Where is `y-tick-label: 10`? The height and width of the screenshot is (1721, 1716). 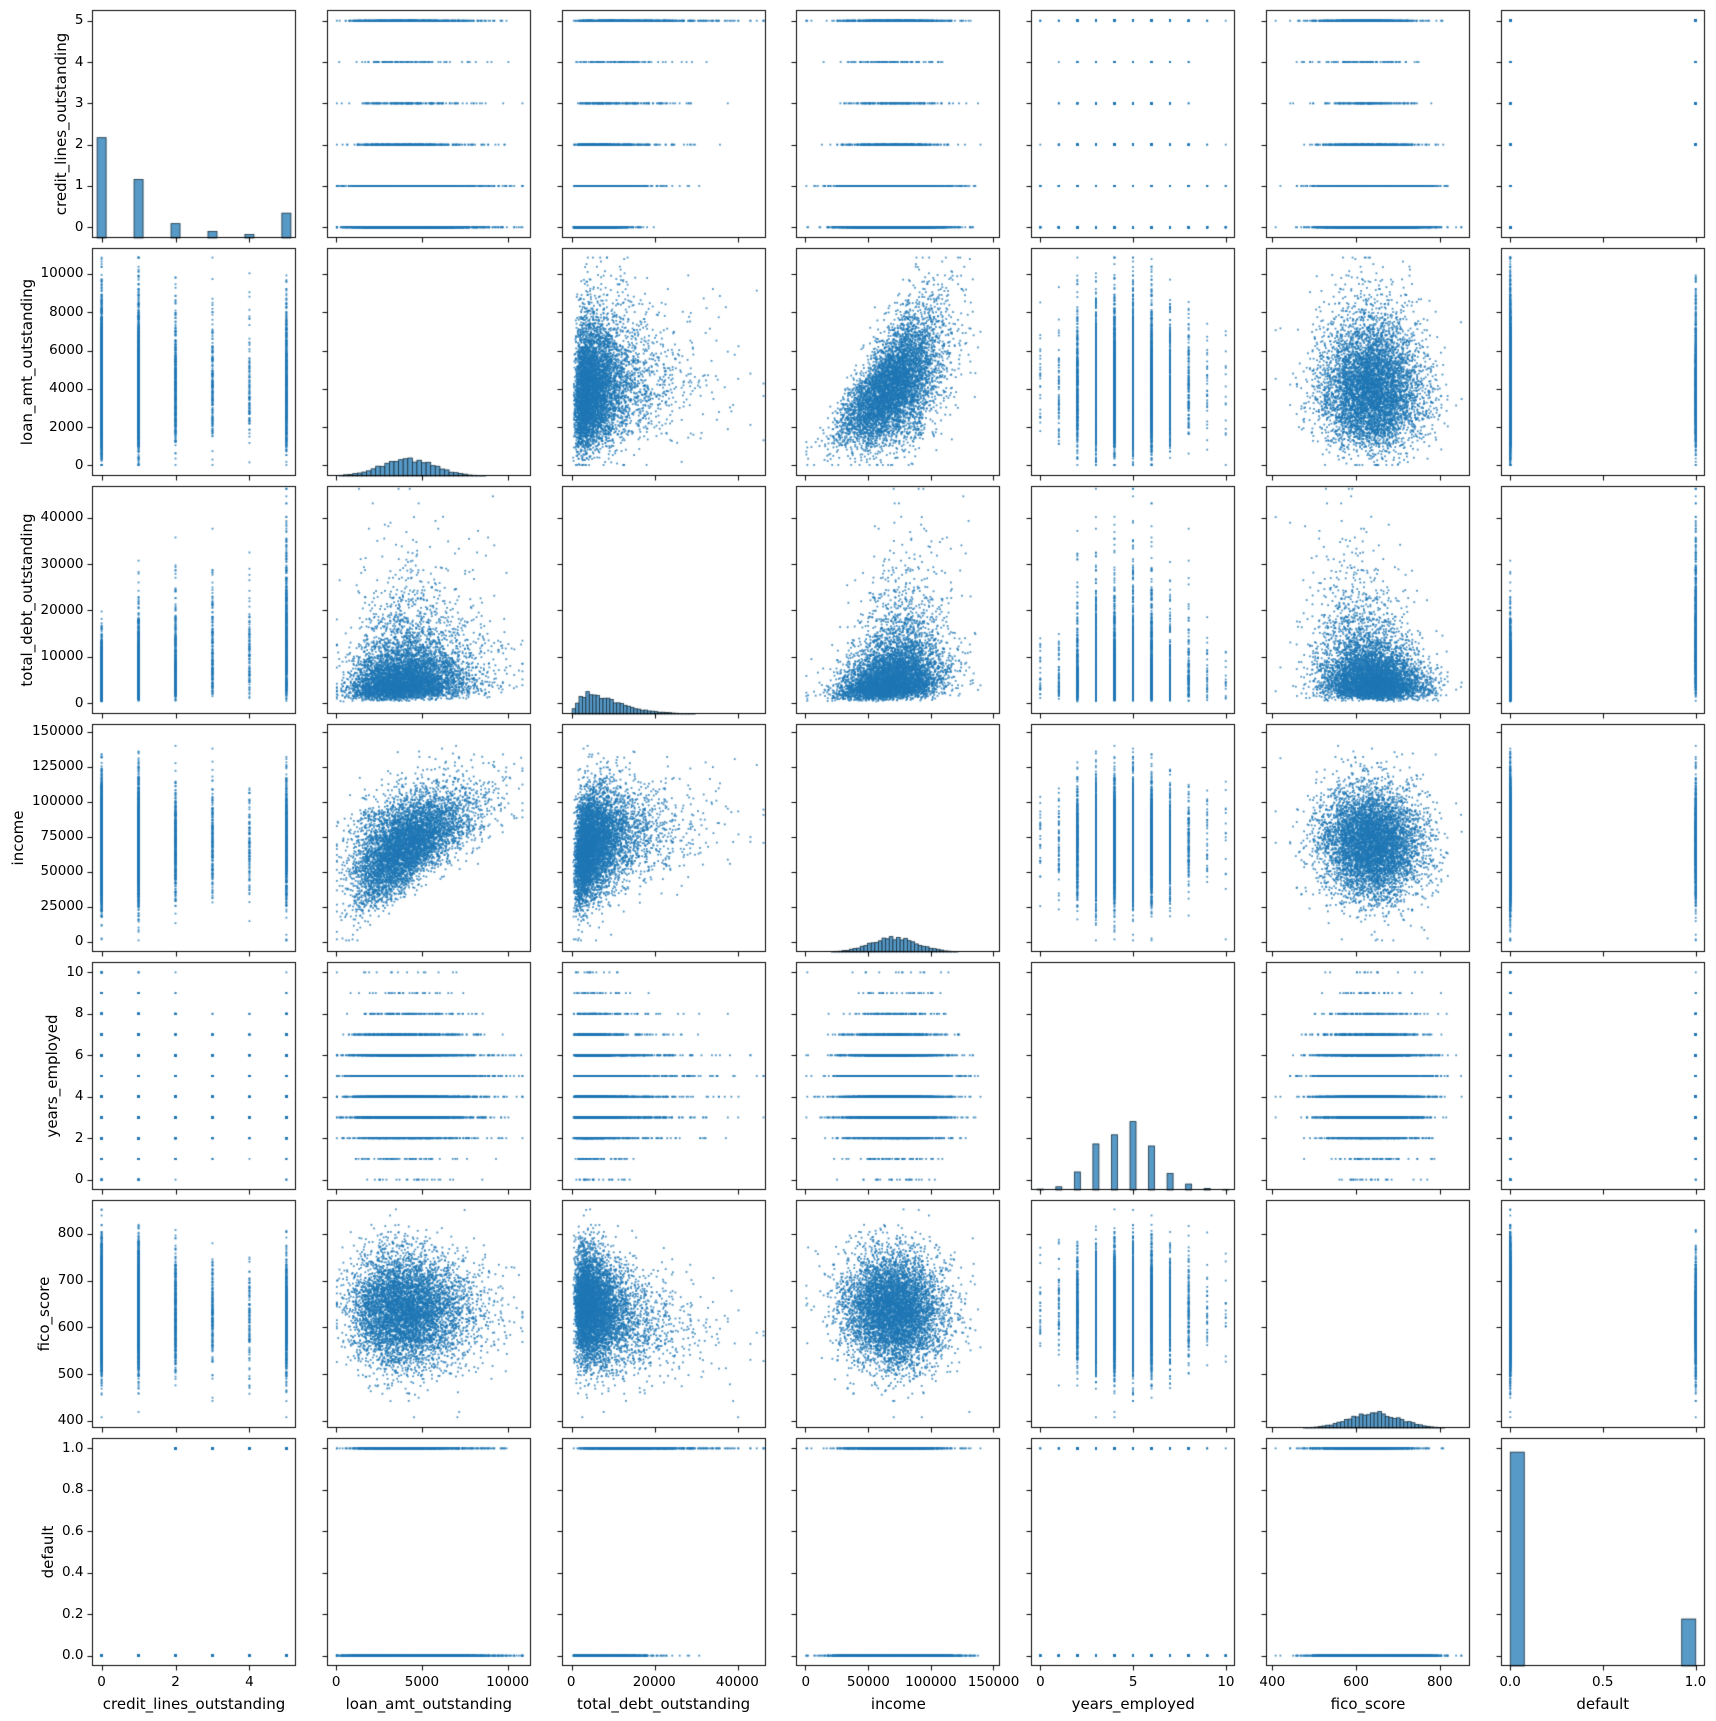
y-tick-label: 10 is located at coordinates (75, 971).